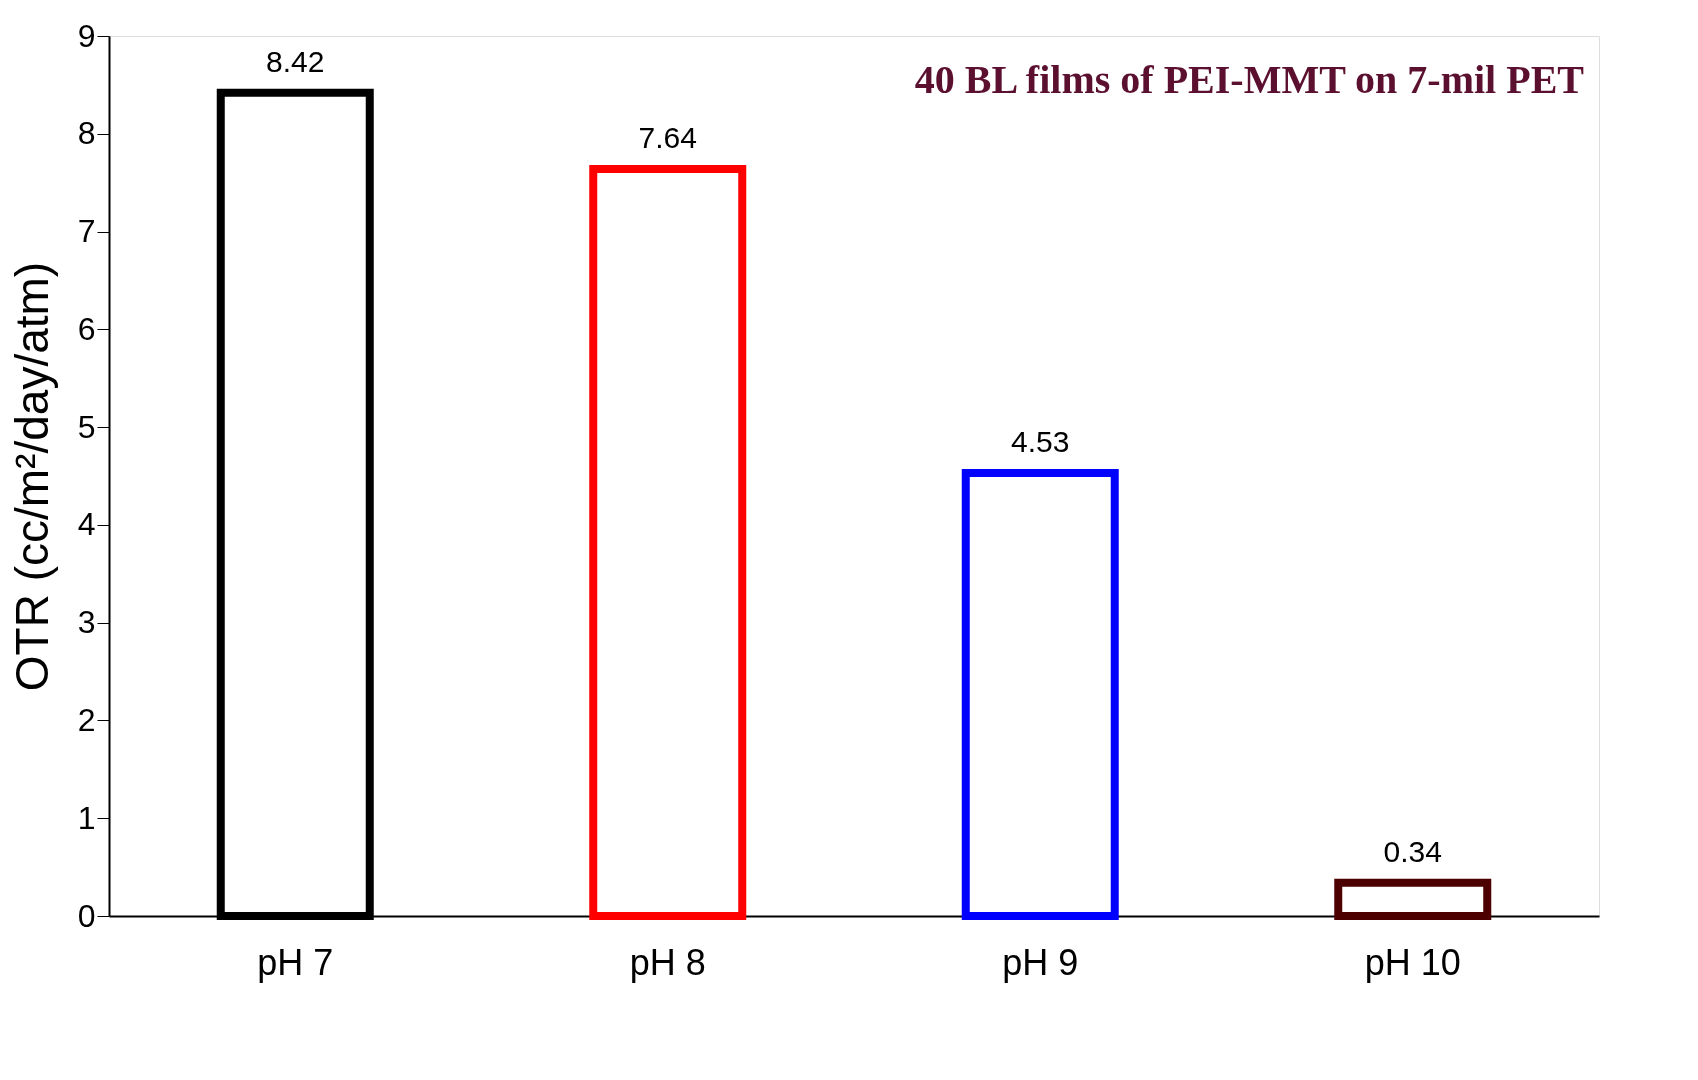  What do you see at coordinates (295, 962) in the screenshot?
I see `x-tick-label: pH 7` at bounding box center [295, 962].